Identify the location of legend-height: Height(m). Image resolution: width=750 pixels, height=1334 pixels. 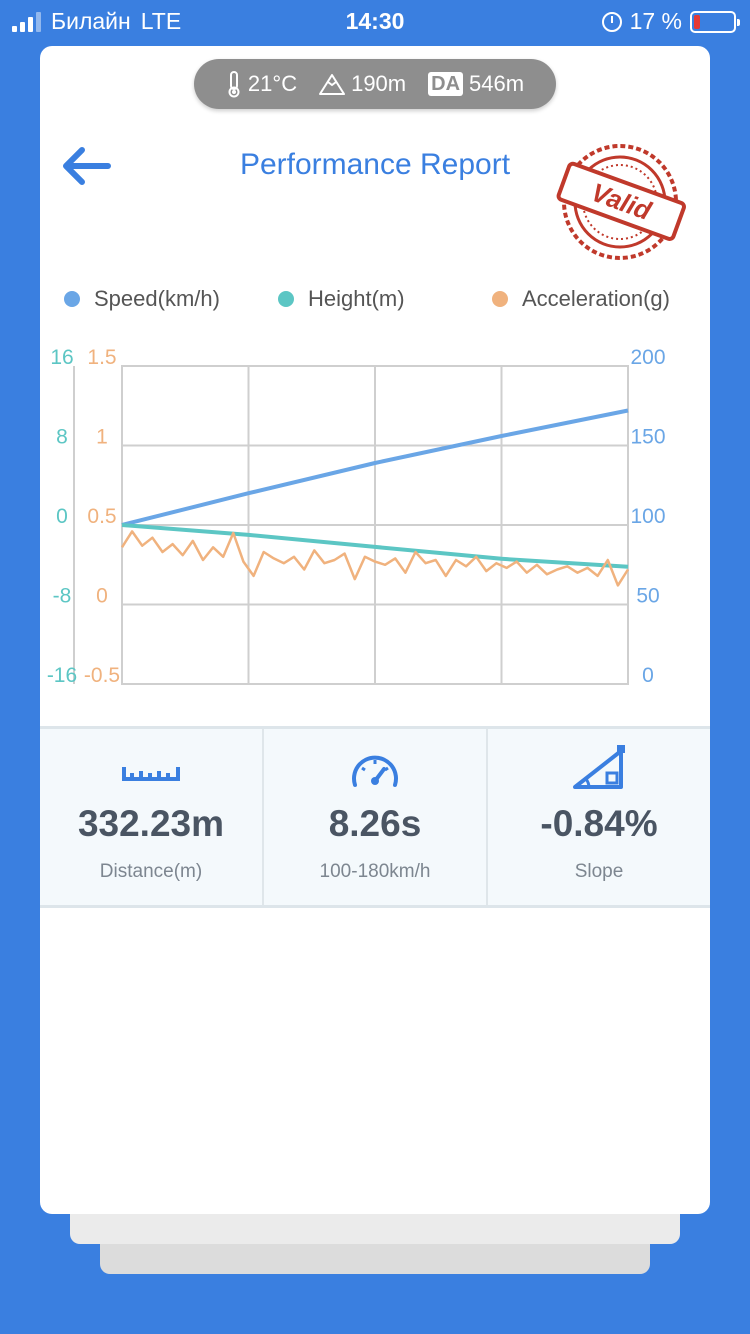
(341, 299).